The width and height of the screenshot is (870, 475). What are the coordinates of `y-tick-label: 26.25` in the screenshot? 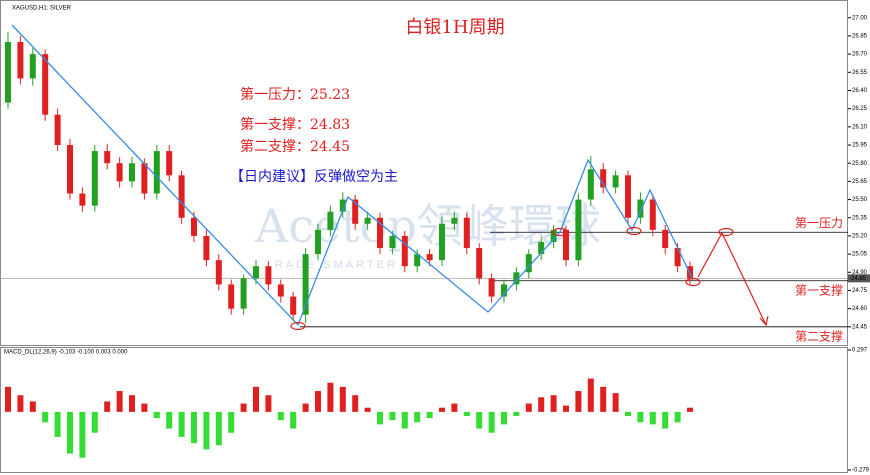 It's located at (860, 109).